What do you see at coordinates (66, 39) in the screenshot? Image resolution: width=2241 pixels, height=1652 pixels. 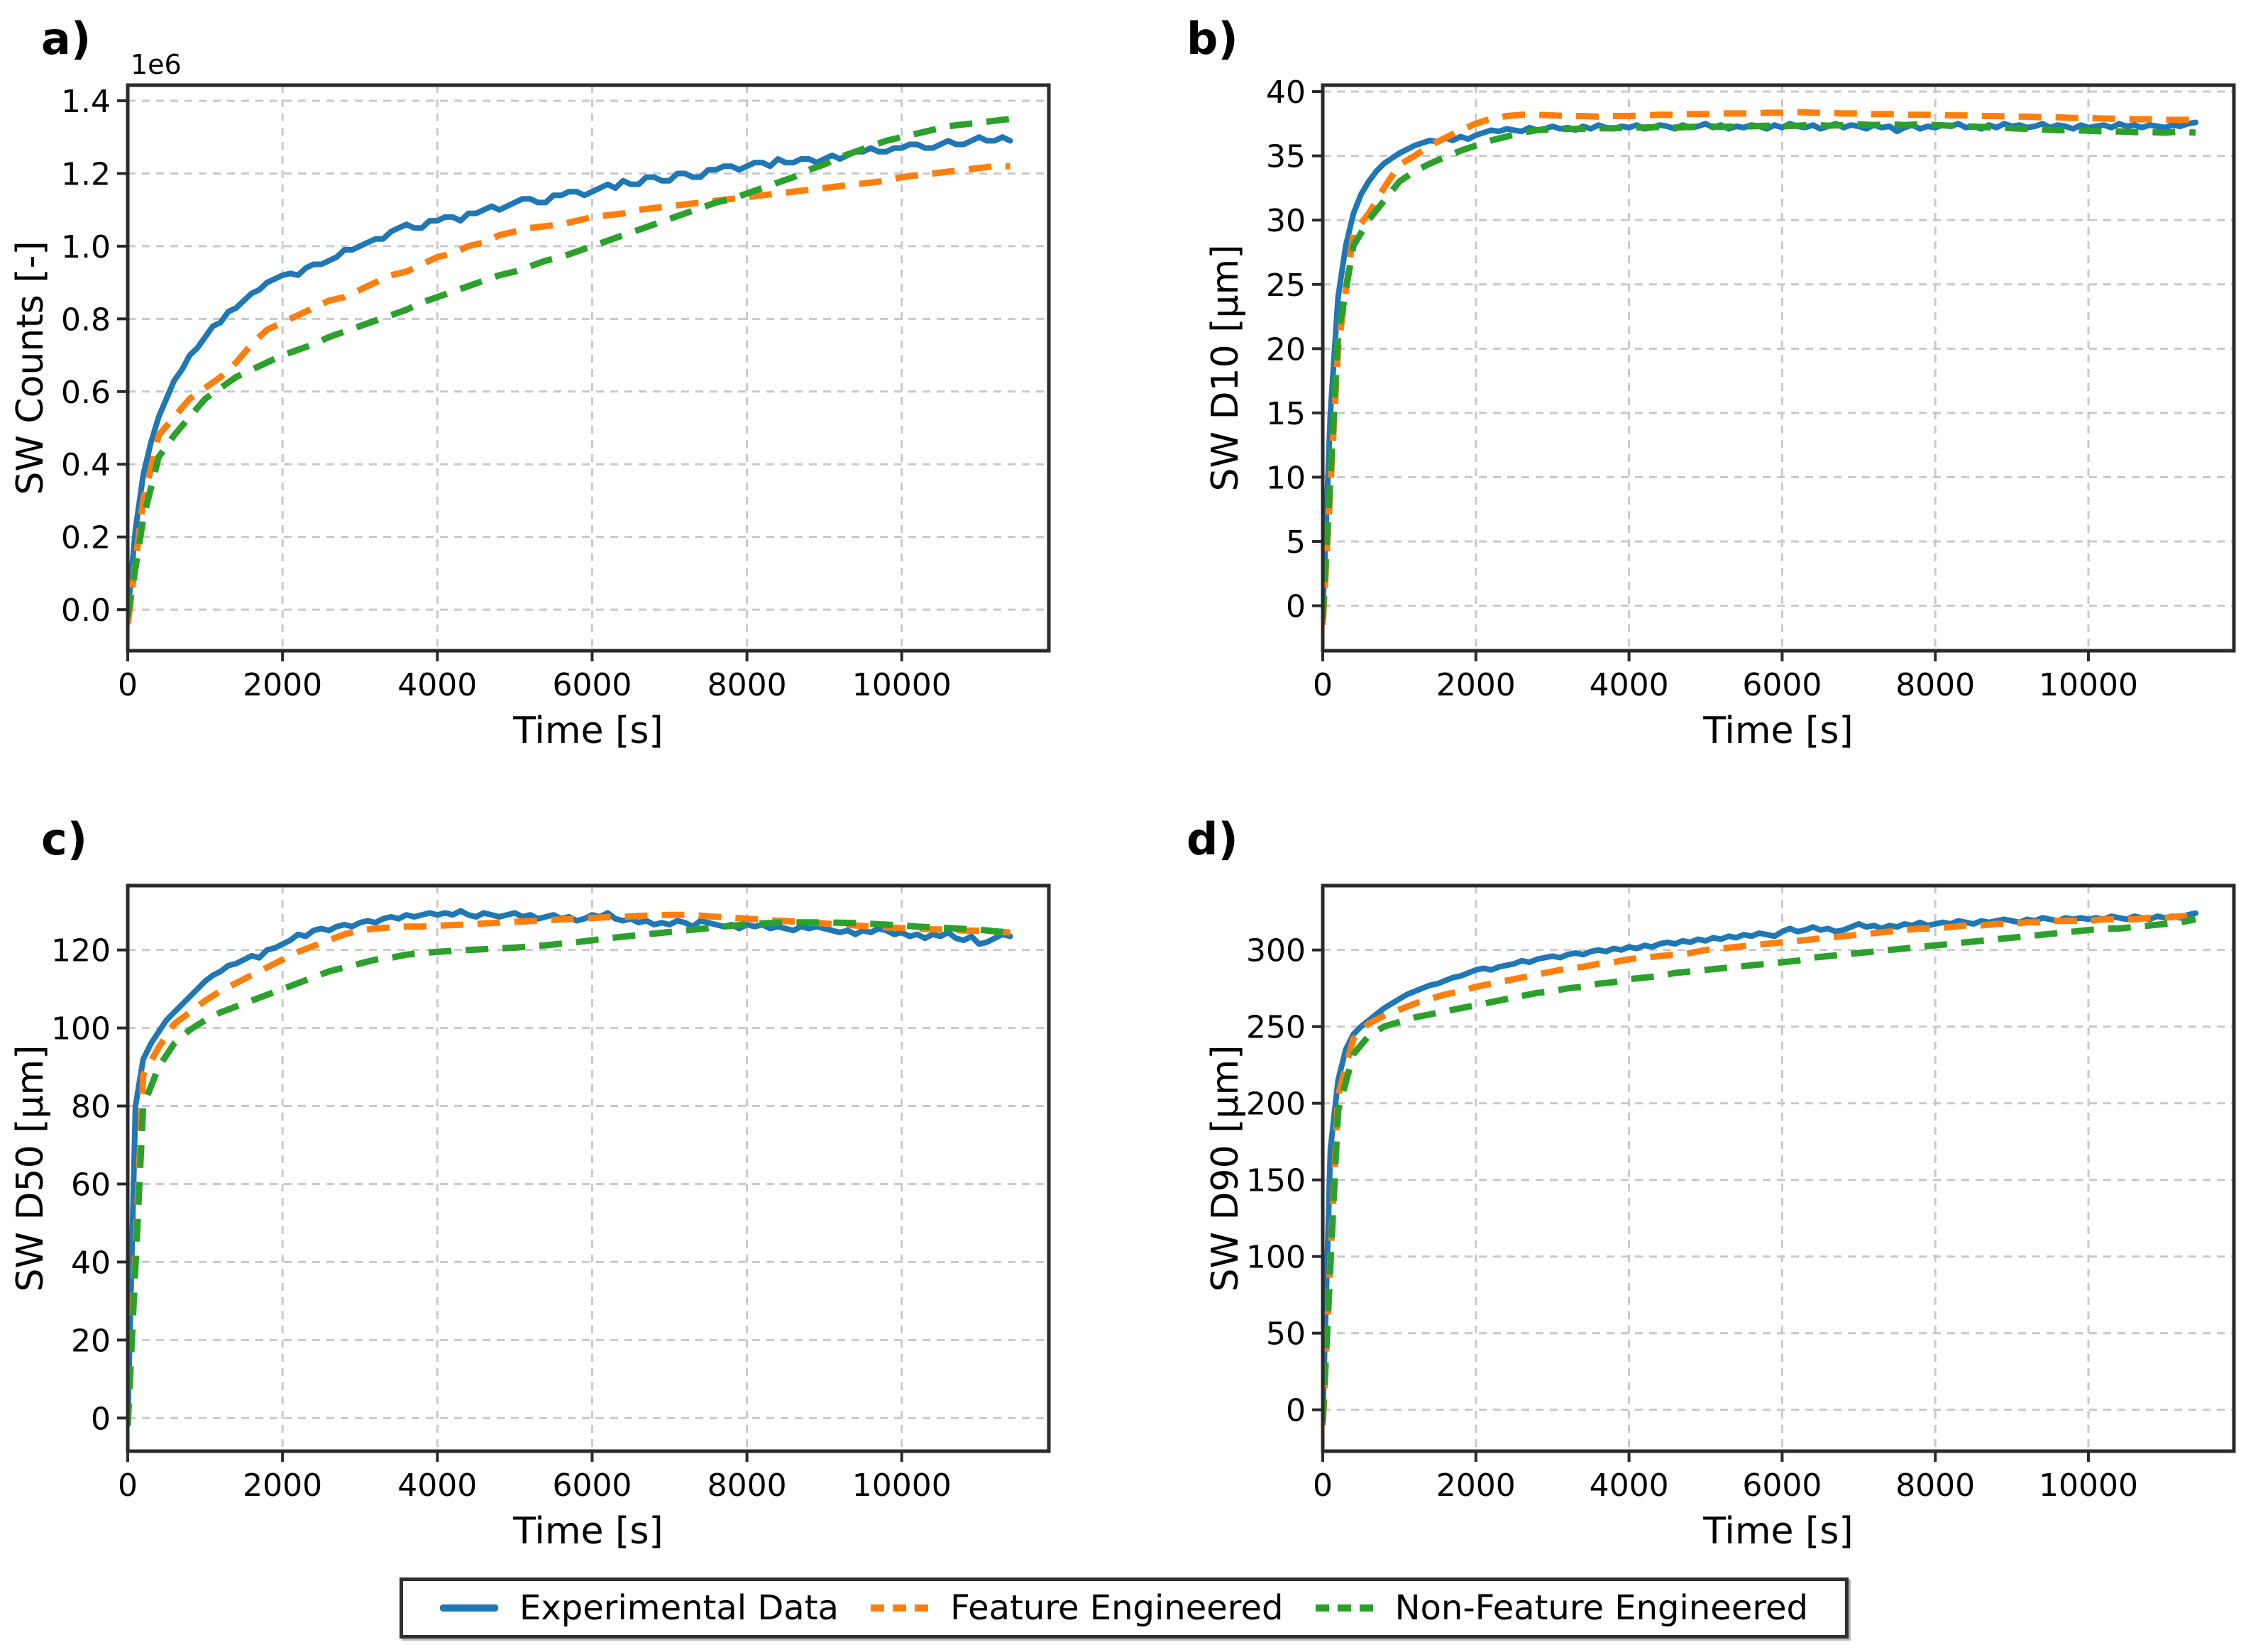 I see `panel-a-letter: a)` at bounding box center [66, 39].